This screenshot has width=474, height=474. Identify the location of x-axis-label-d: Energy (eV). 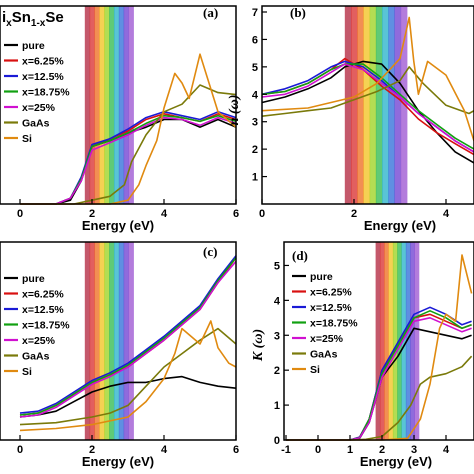
(396, 461).